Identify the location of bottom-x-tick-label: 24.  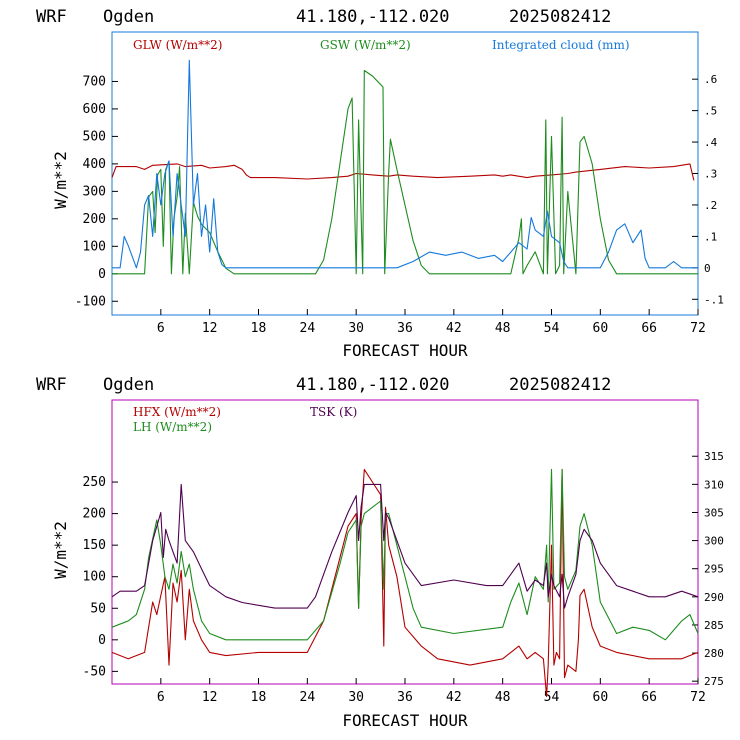
(308, 697).